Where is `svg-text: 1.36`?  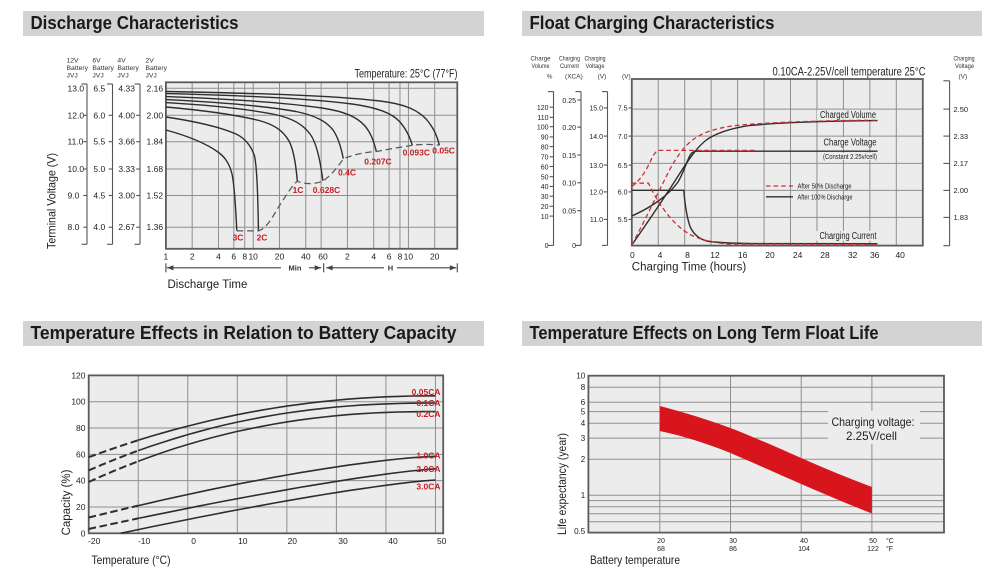 svg-text: 1.36 is located at coordinates (155, 227).